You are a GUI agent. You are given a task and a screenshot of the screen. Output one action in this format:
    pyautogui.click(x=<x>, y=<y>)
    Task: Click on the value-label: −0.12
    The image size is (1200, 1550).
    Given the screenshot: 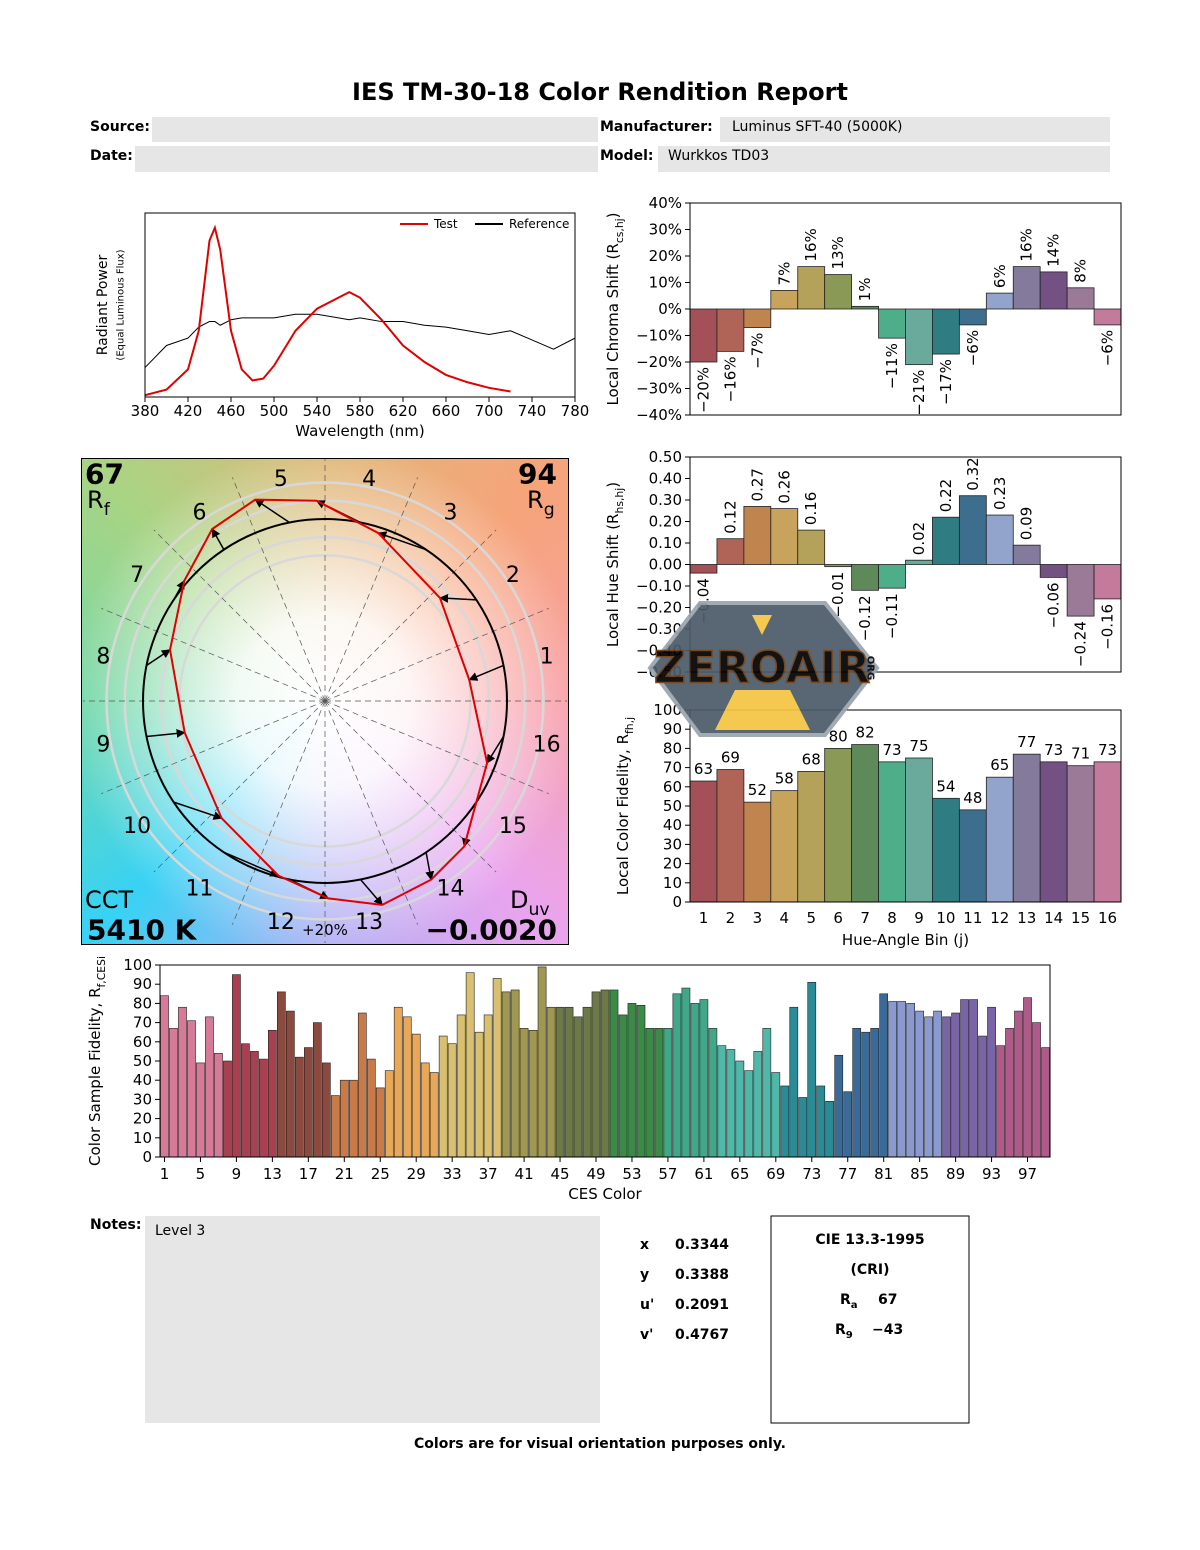 What is the action you would take?
    pyautogui.click(x=865, y=618)
    